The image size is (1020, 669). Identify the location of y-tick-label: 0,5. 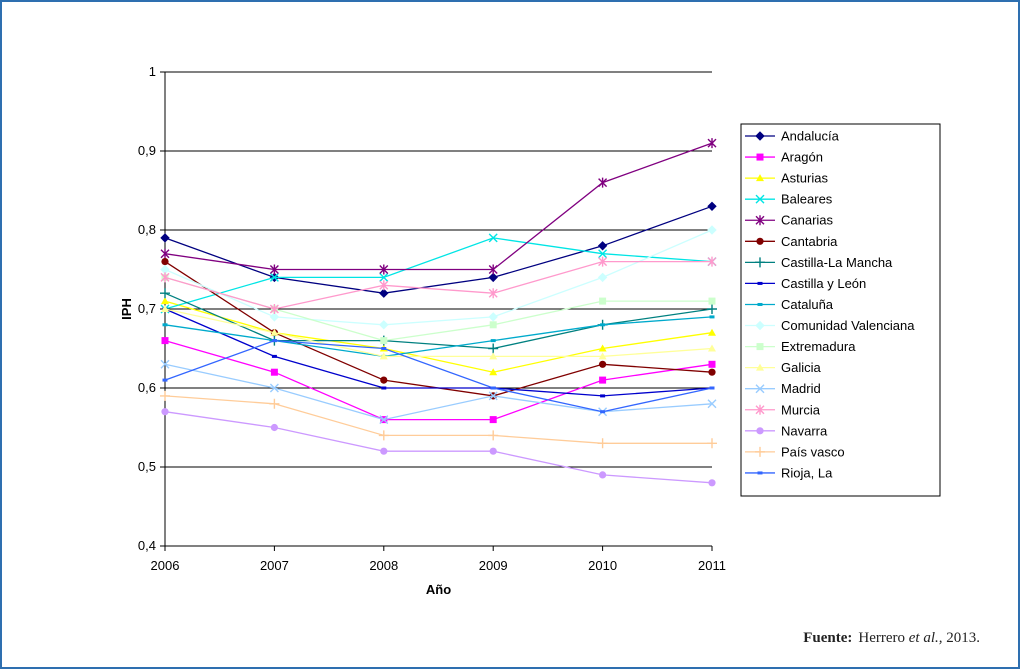
(147, 466).